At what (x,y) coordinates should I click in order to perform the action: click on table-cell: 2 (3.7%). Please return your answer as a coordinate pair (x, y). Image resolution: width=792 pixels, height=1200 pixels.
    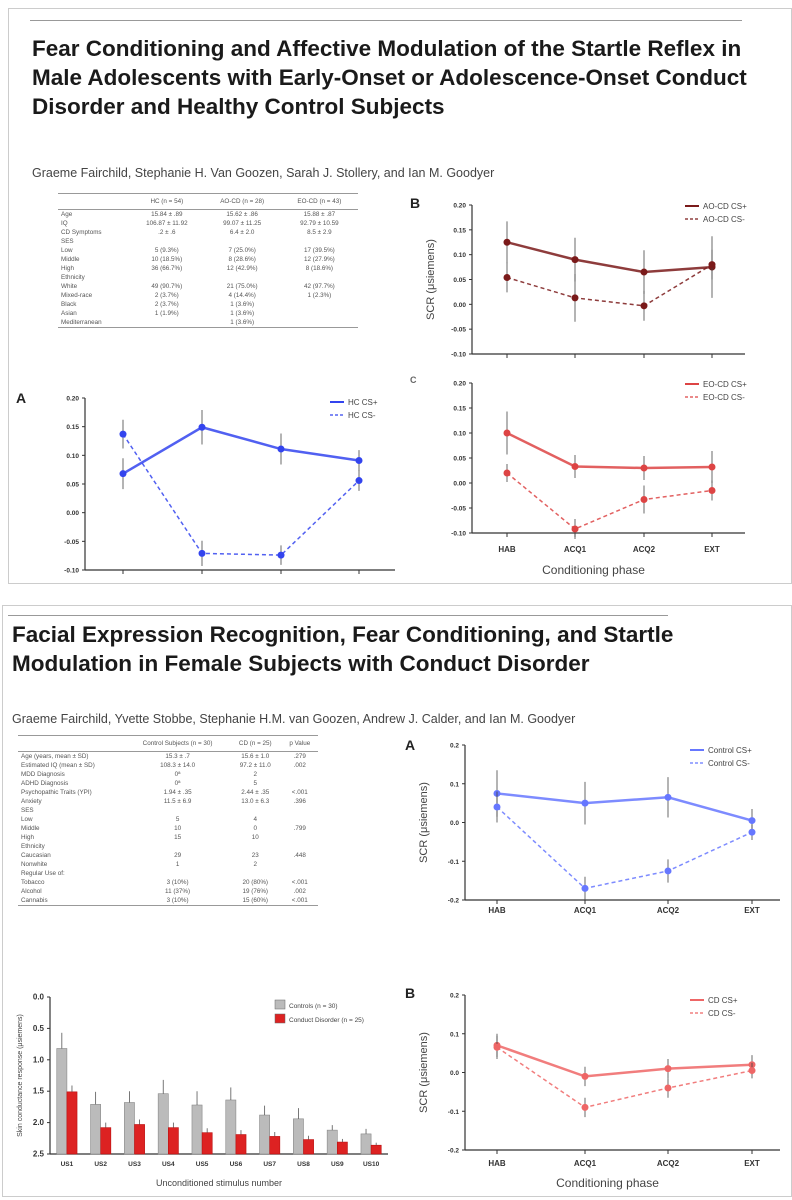
    Looking at the image, I should click on (166, 295).